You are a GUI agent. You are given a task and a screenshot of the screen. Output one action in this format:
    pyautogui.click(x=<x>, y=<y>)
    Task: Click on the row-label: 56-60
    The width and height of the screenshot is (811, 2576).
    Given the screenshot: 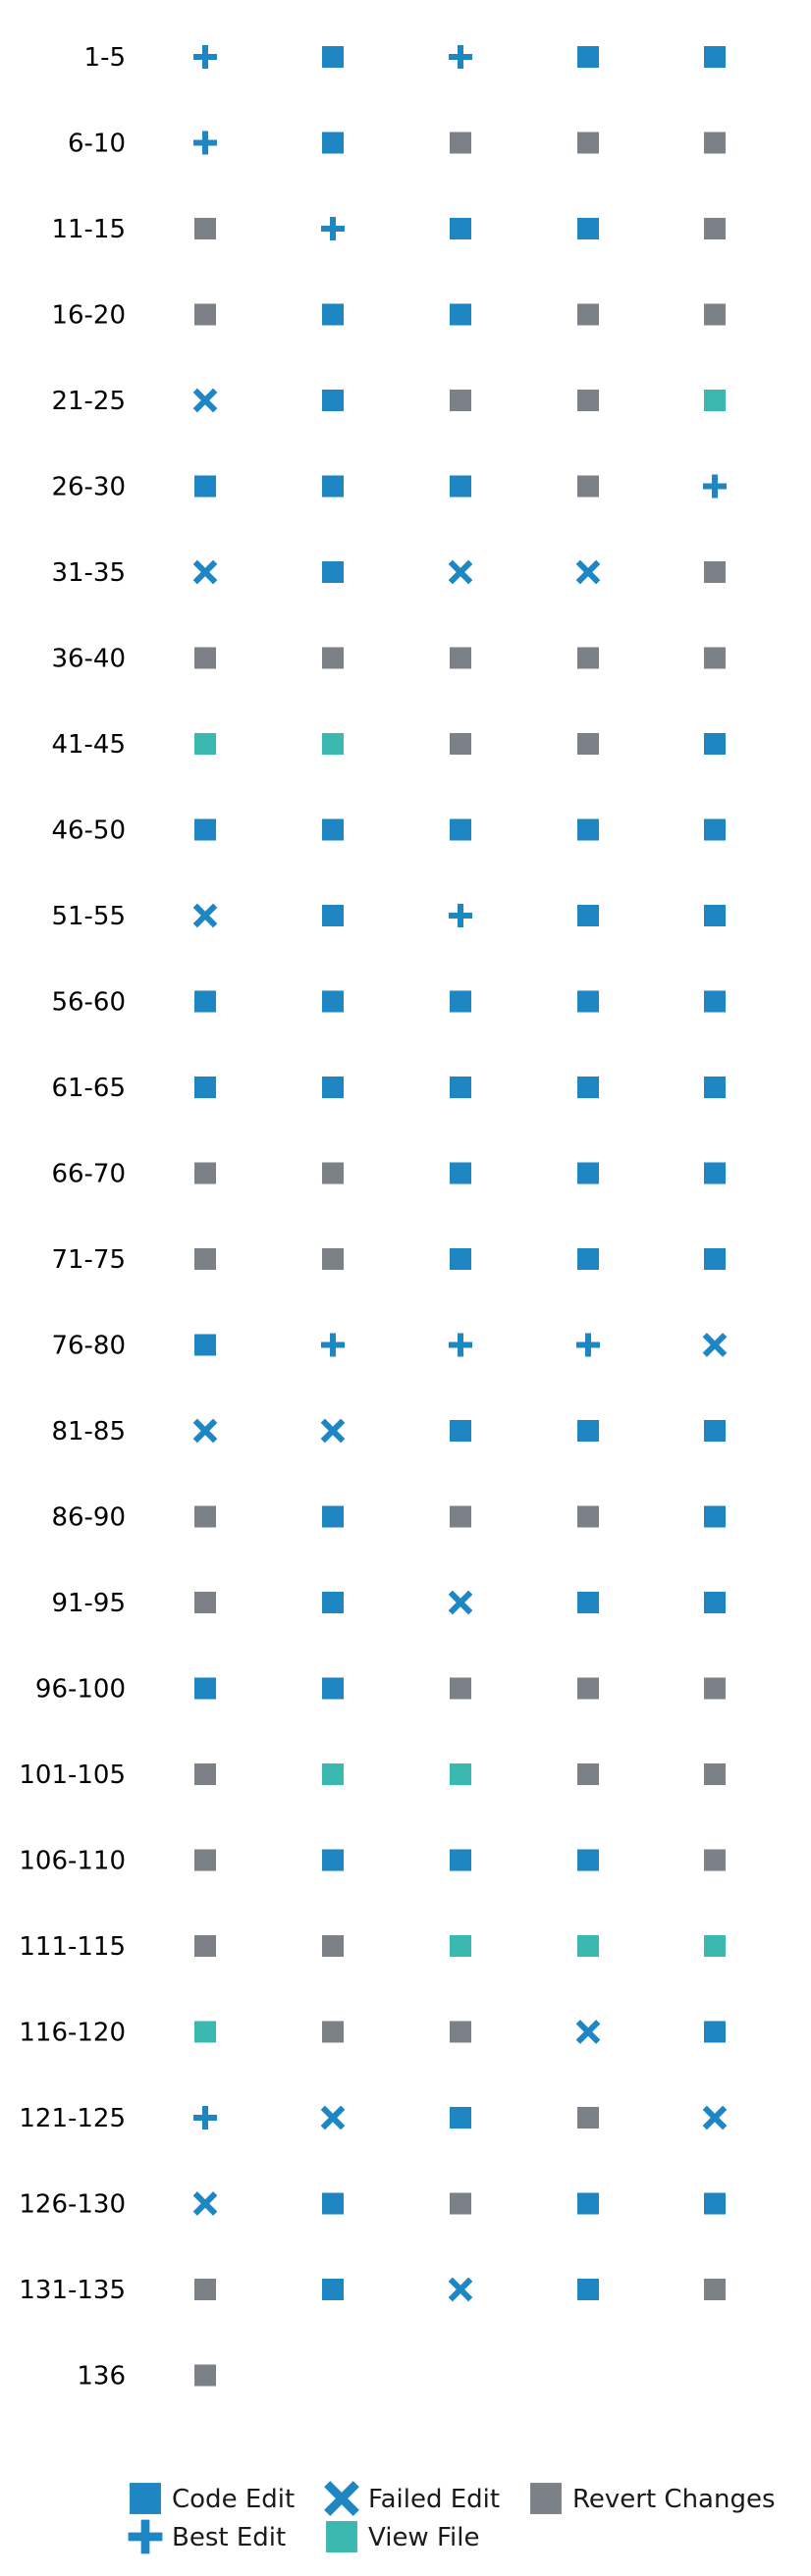 What is the action you would take?
    pyautogui.click(x=88, y=1003)
    